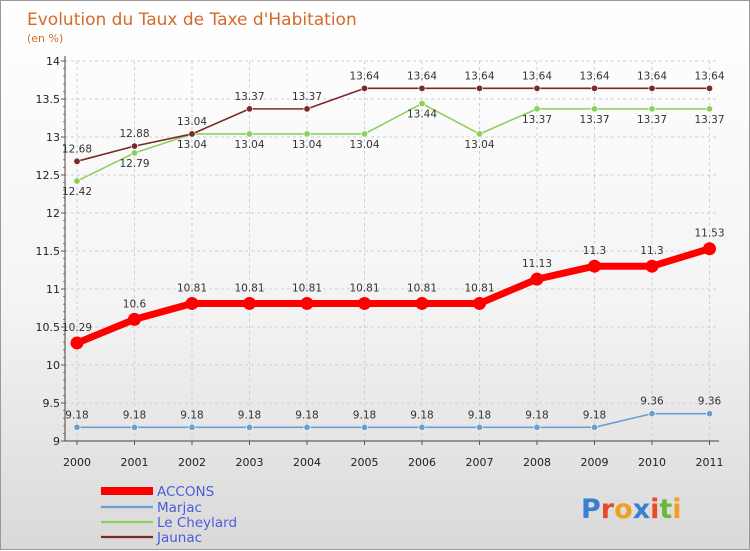  What do you see at coordinates (53, 365) in the screenshot?
I see `y-tick-label: 10` at bounding box center [53, 365].